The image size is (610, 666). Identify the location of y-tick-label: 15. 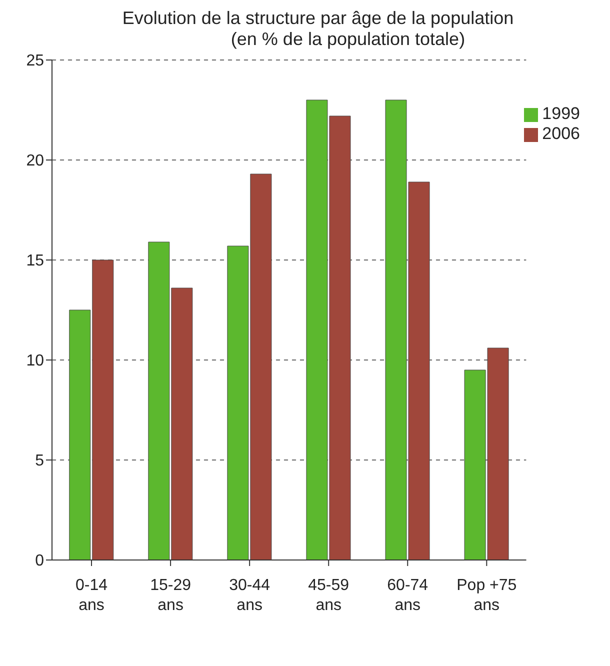
(35, 261).